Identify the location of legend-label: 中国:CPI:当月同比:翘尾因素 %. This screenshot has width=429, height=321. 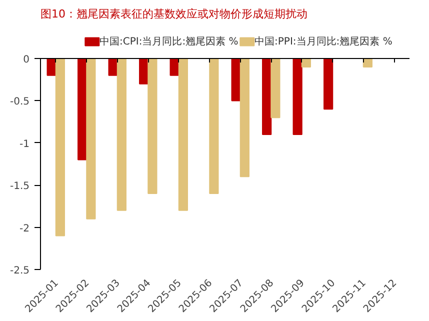
(169, 41).